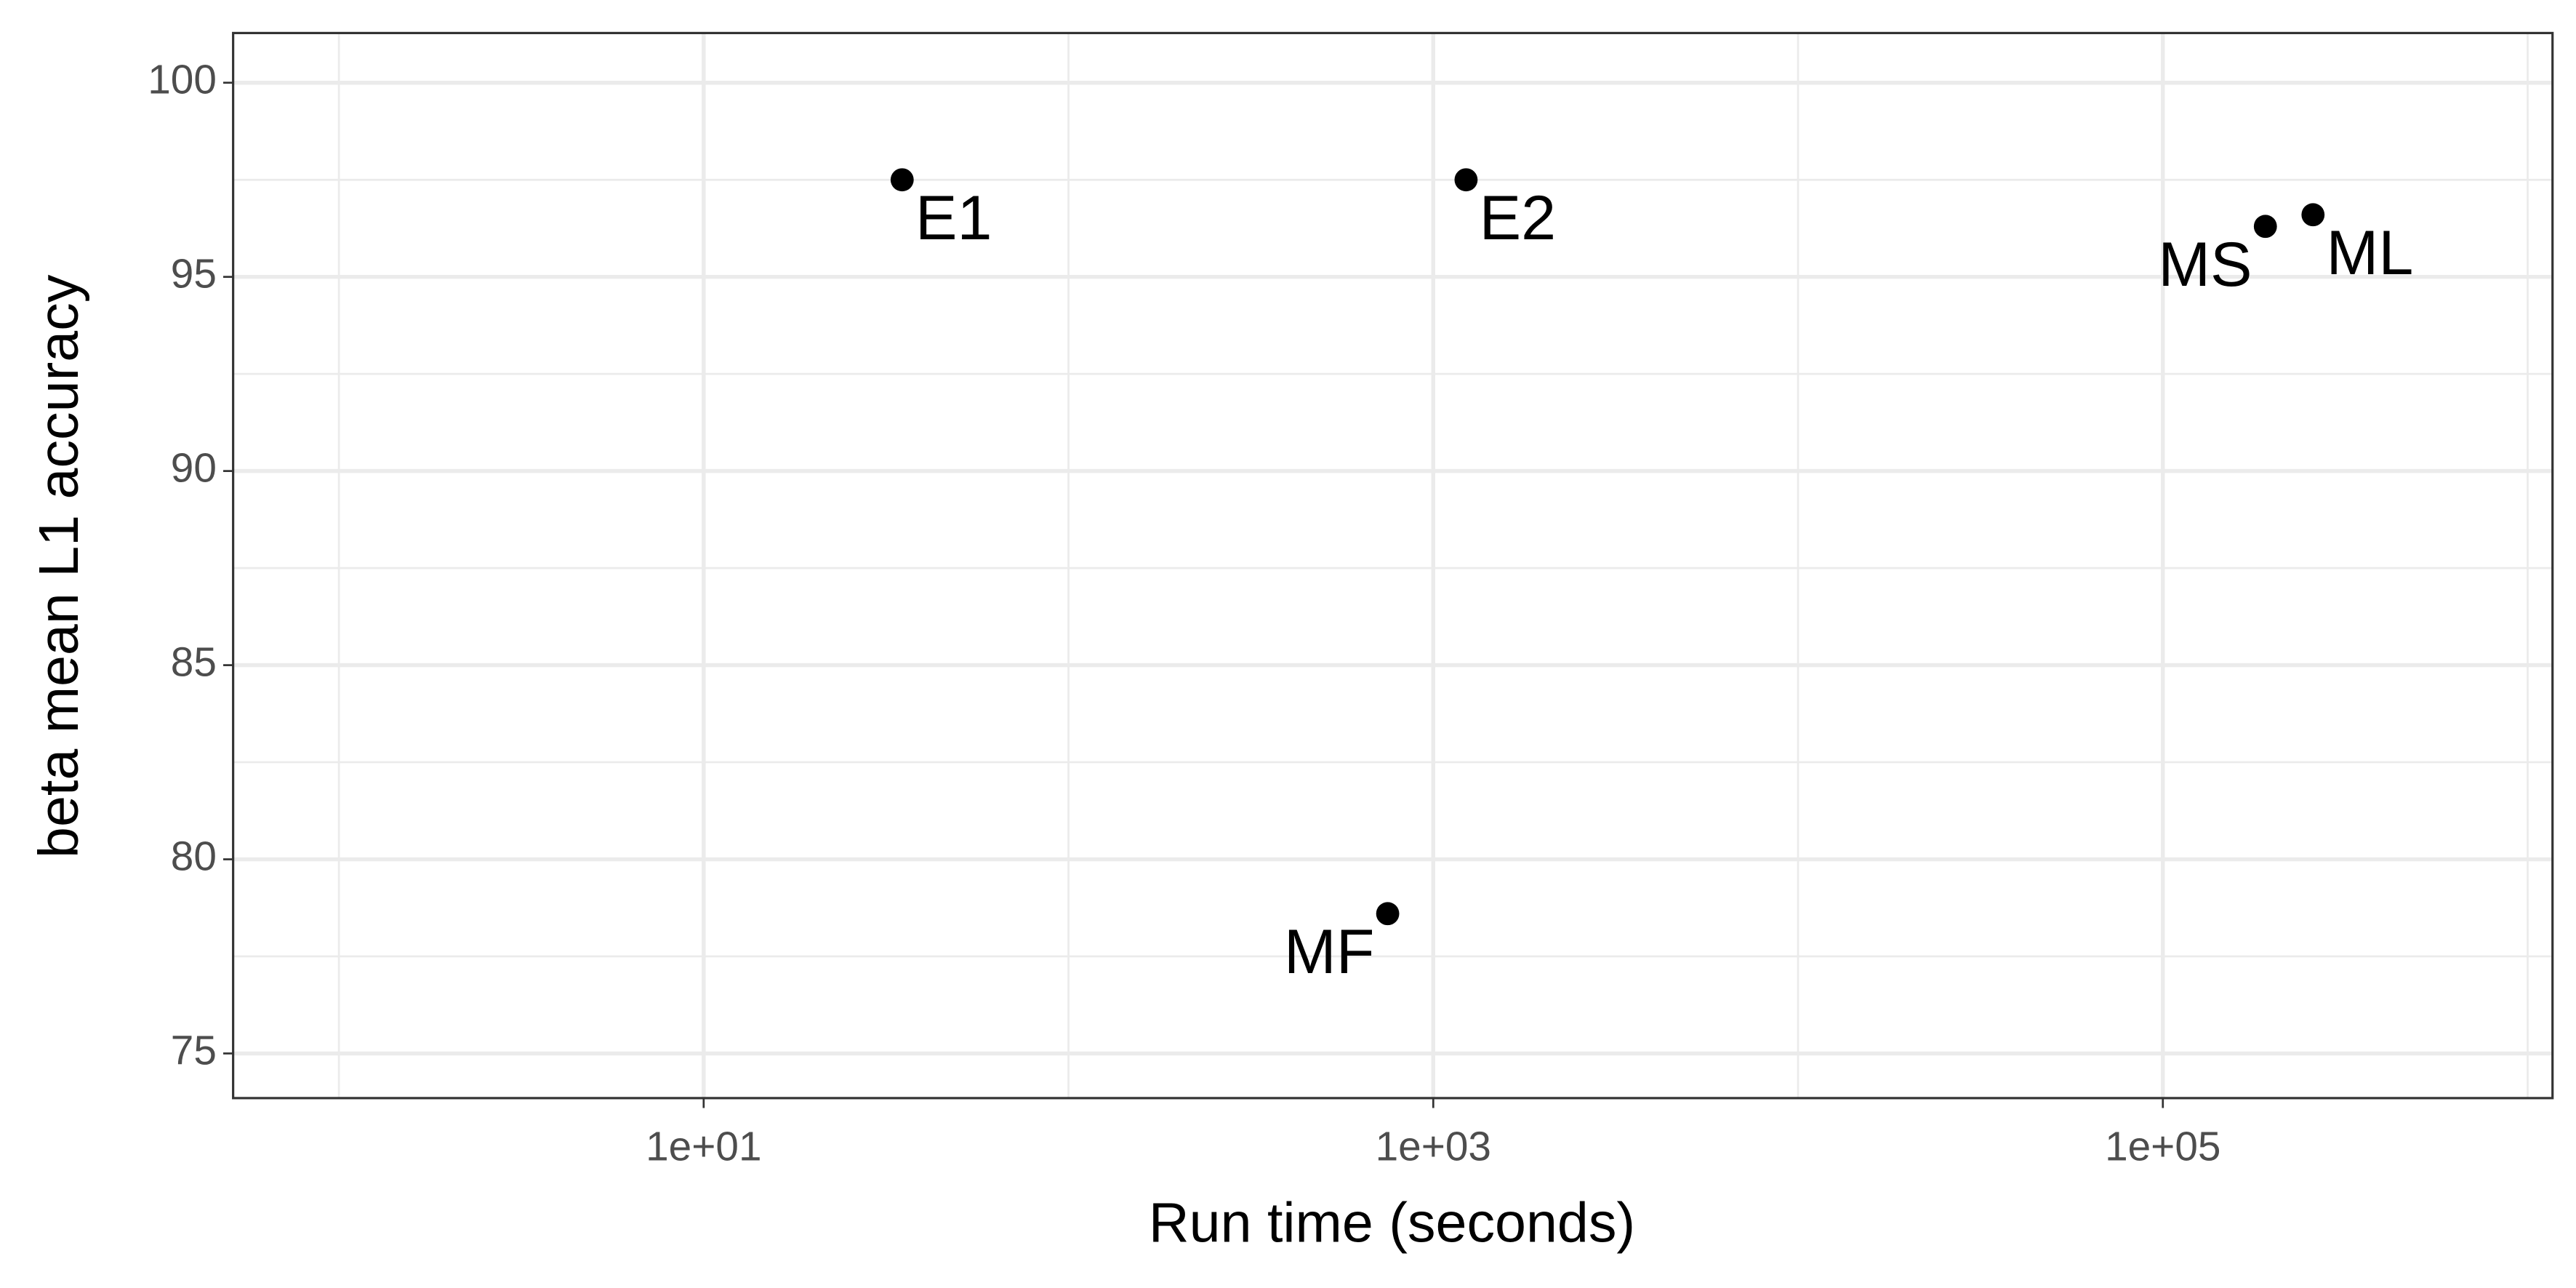 The height and width of the screenshot is (1288, 2576). What do you see at coordinates (194, 663) in the screenshot?
I see `y-tick-label: 85` at bounding box center [194, 663].